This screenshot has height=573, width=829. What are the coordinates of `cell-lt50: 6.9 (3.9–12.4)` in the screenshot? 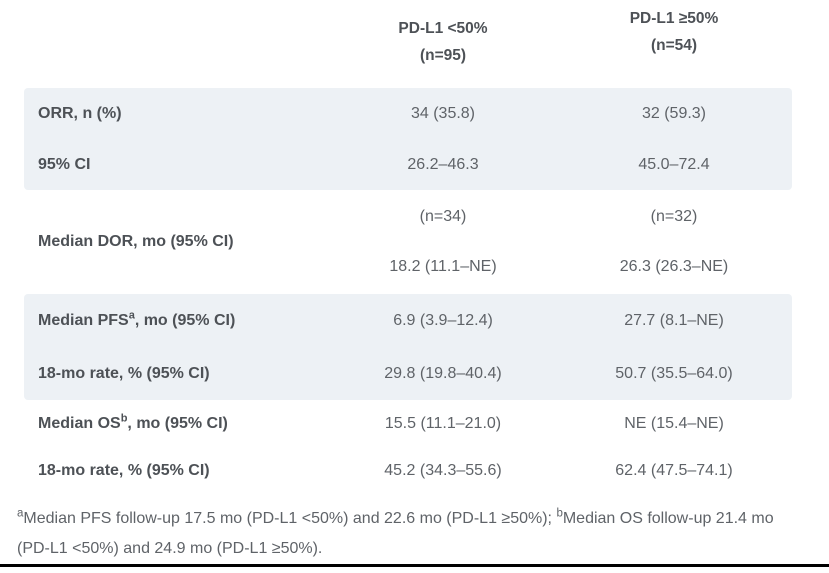 It's located at (443, 320).